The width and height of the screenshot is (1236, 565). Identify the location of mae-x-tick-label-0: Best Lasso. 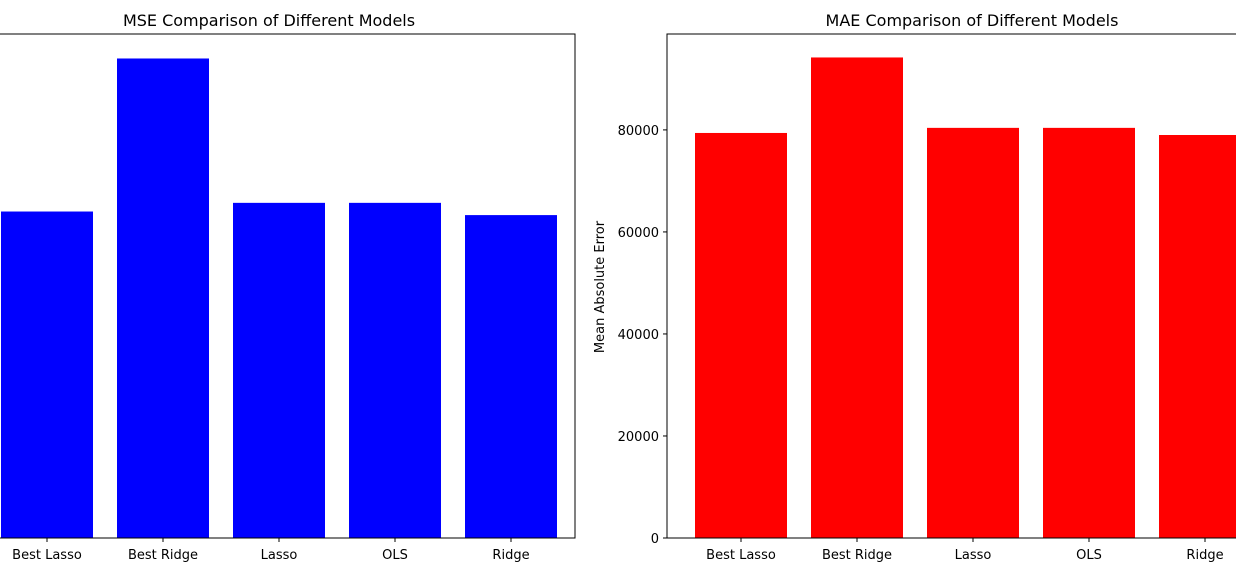
(741, 555).